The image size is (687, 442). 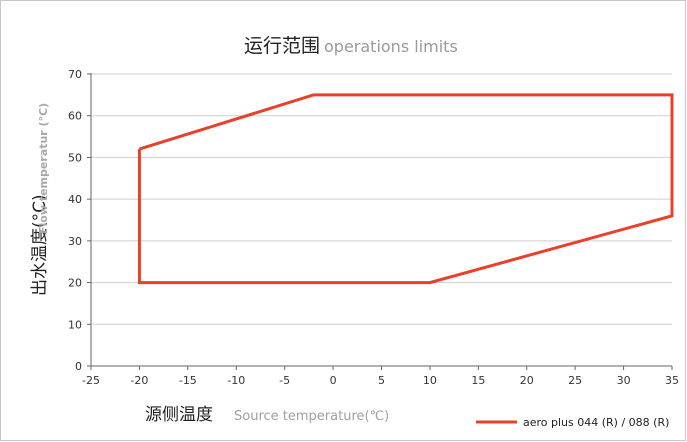 I want to click on x-tick-label: -20, so click(x=139, y=380).